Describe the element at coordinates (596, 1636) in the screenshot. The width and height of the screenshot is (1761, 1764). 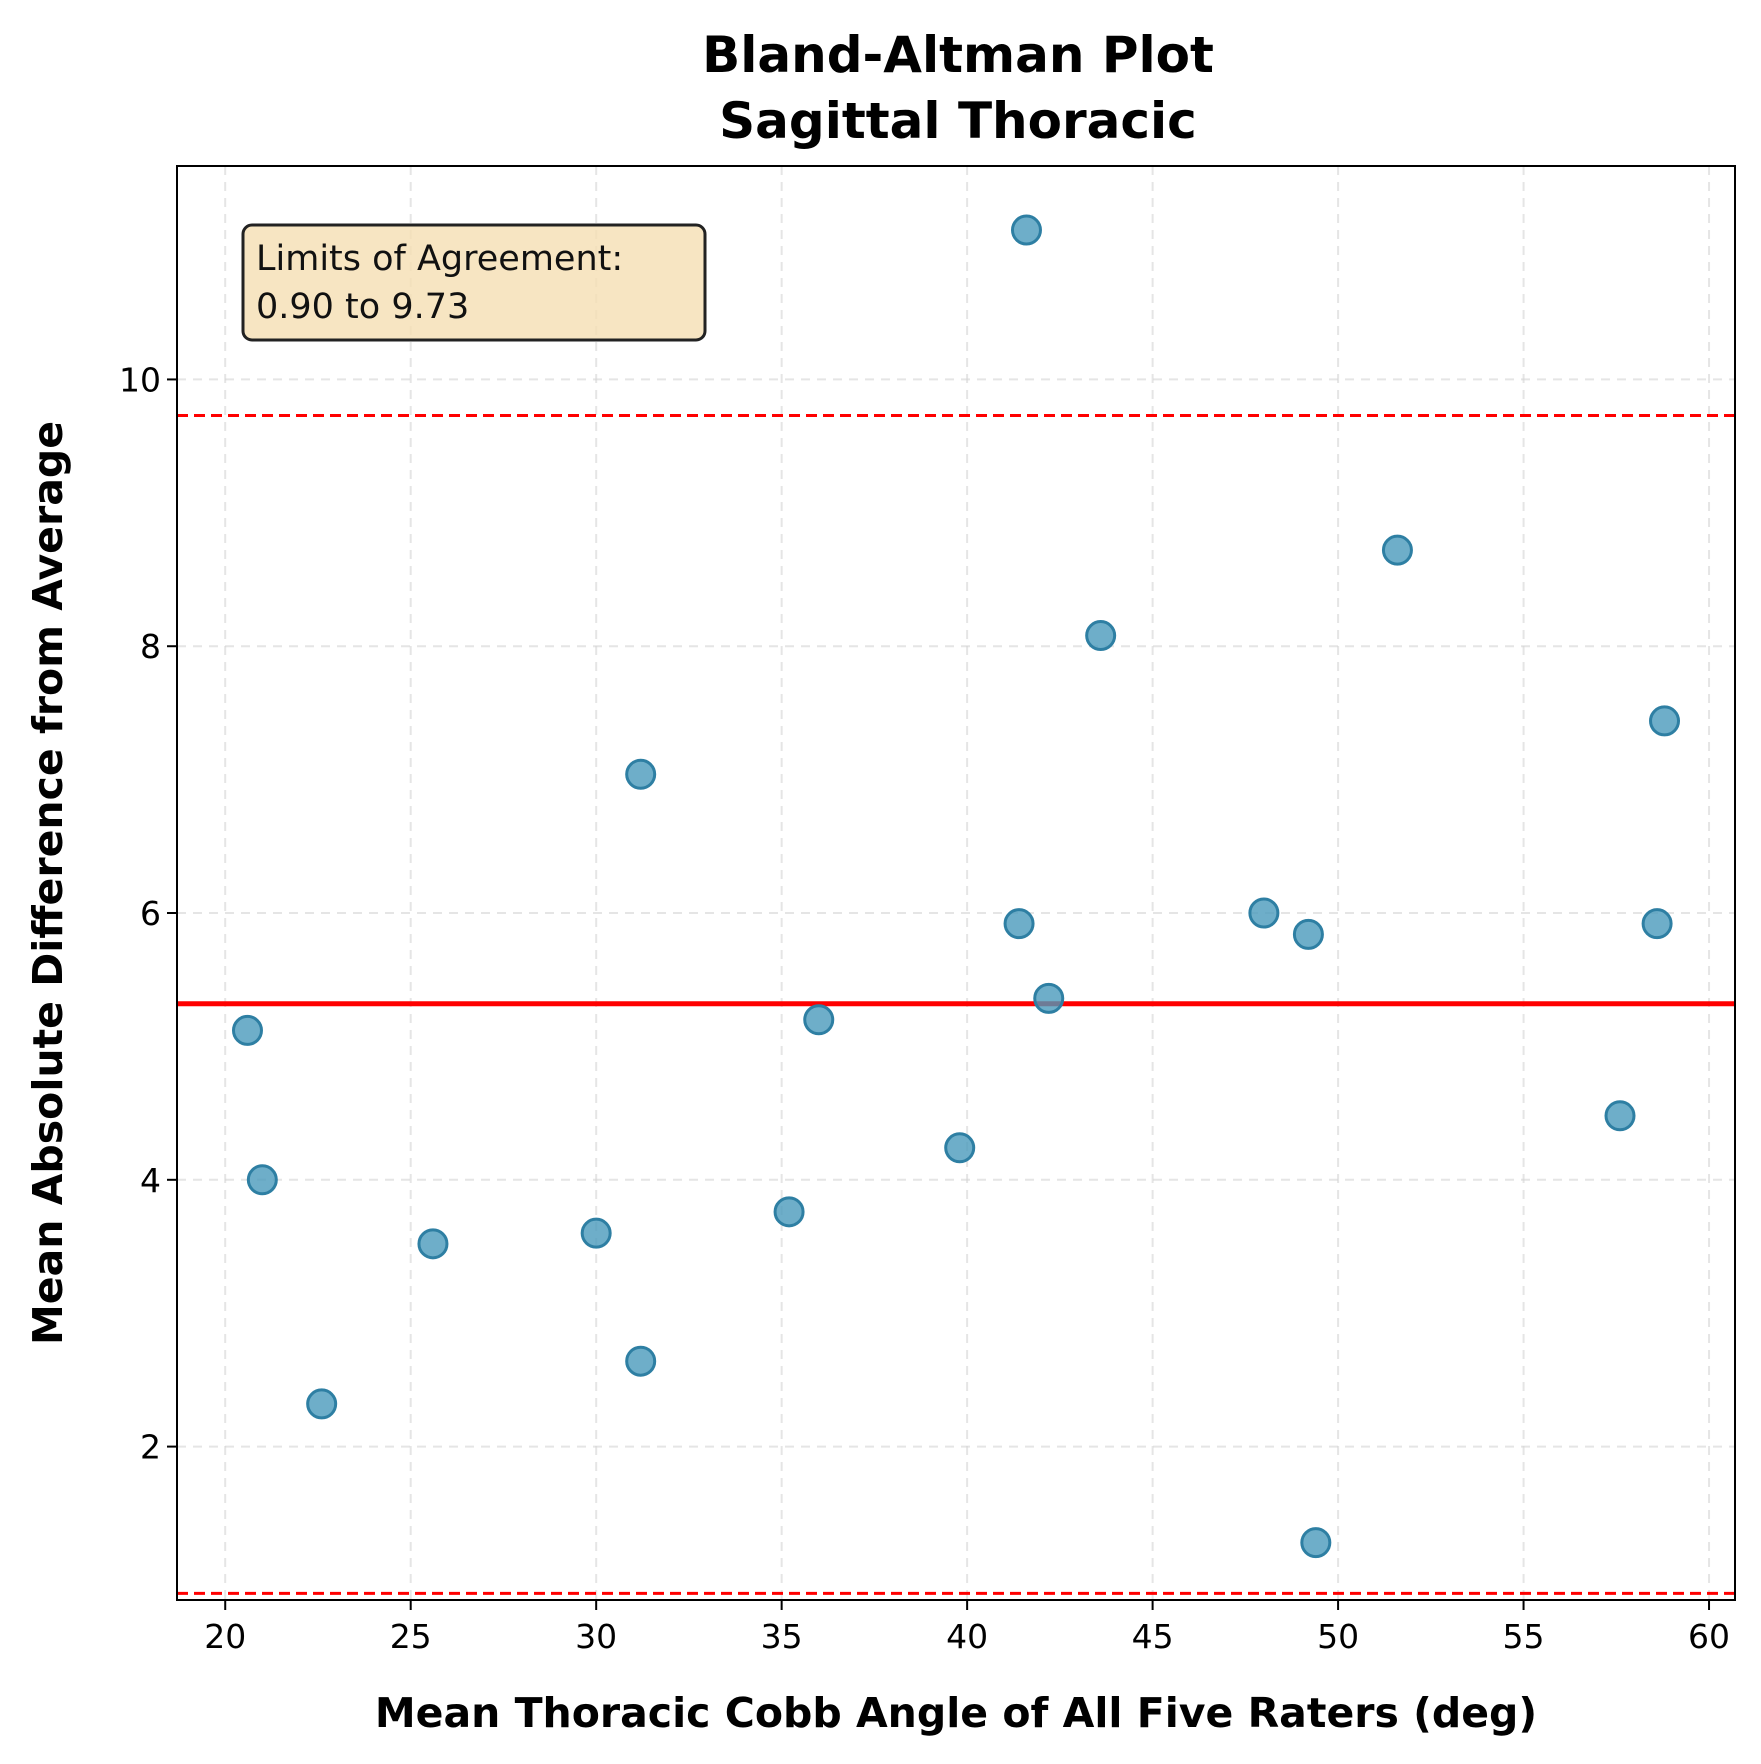
I see `x-tick-label: 30` at that location.